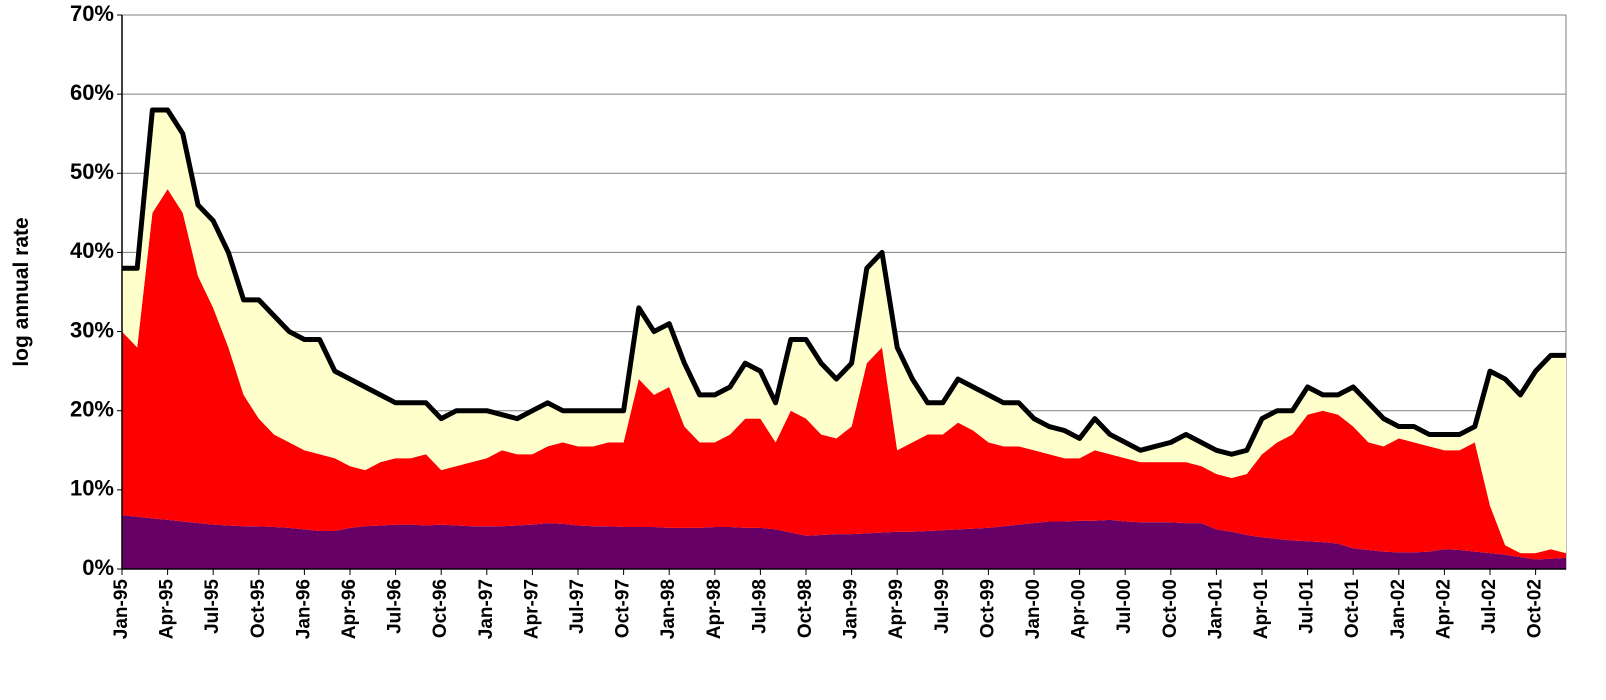 Image resolution: width=1606 pixels, height=700 pixels. Describe the element at coordinates (1398, 609) in the screenshot. I see `x-tick-label: Jan-02` at that location.